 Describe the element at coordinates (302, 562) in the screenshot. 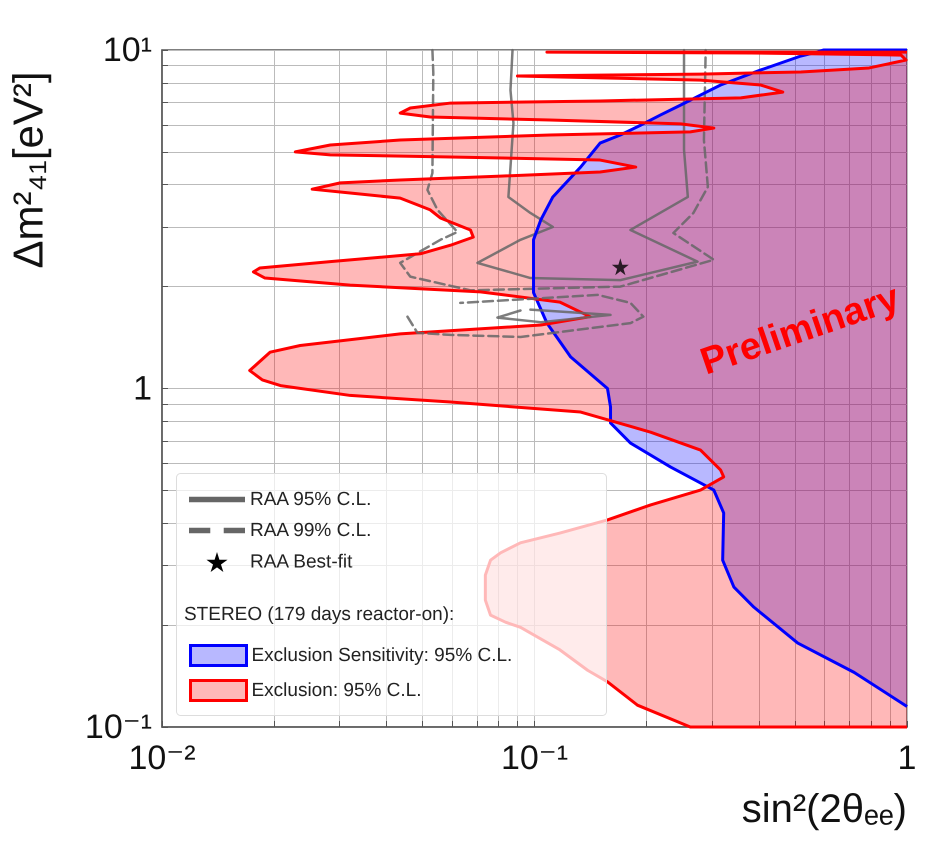

I see `legend-label: RAA Best-fit` at that location.